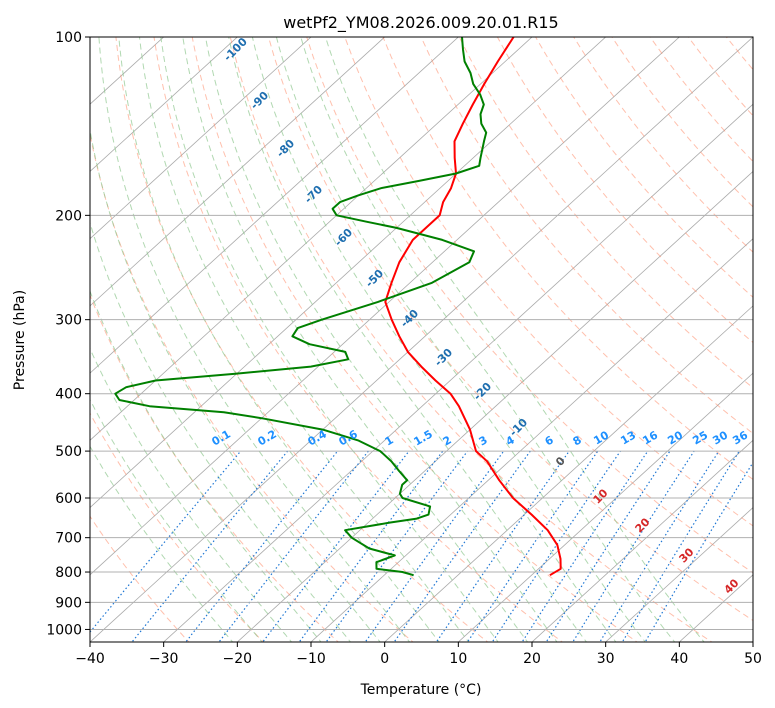  Describe the element at coordinates (458, 659) in the screenshot. I see `x-tick-label: 10` at that location.